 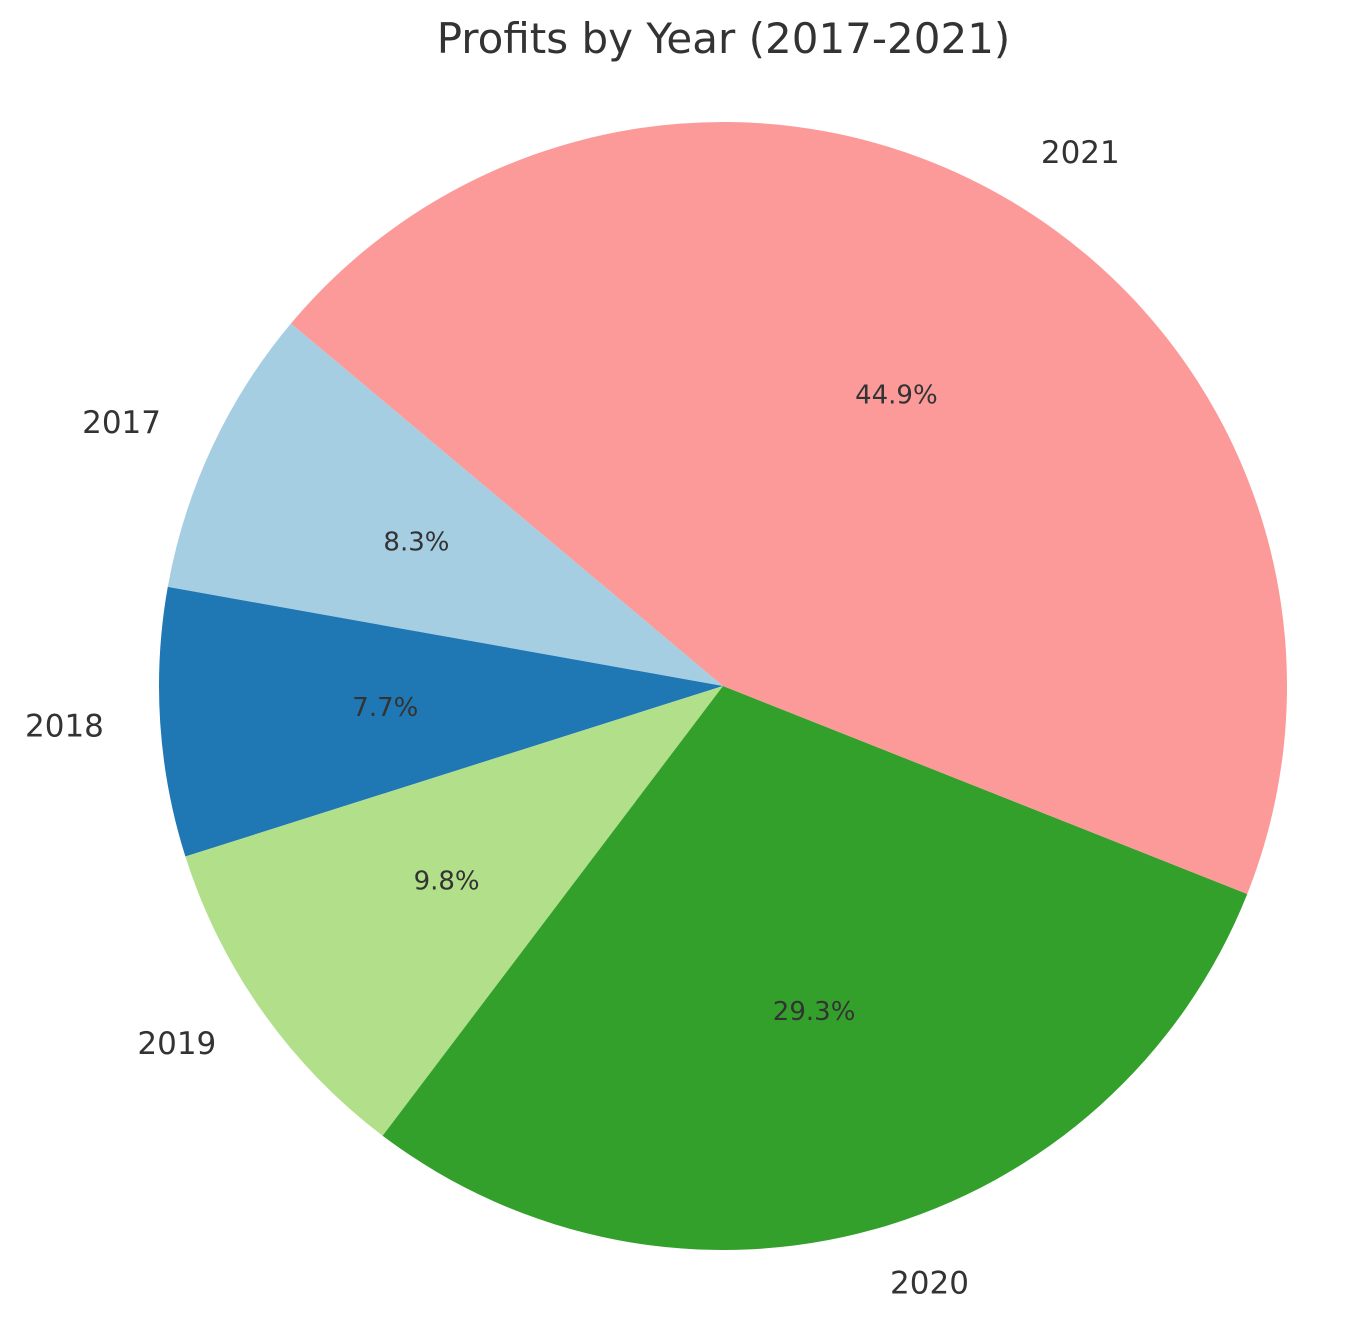 I want to click on slice-category-label: 2018, so click(x=64, y=726).